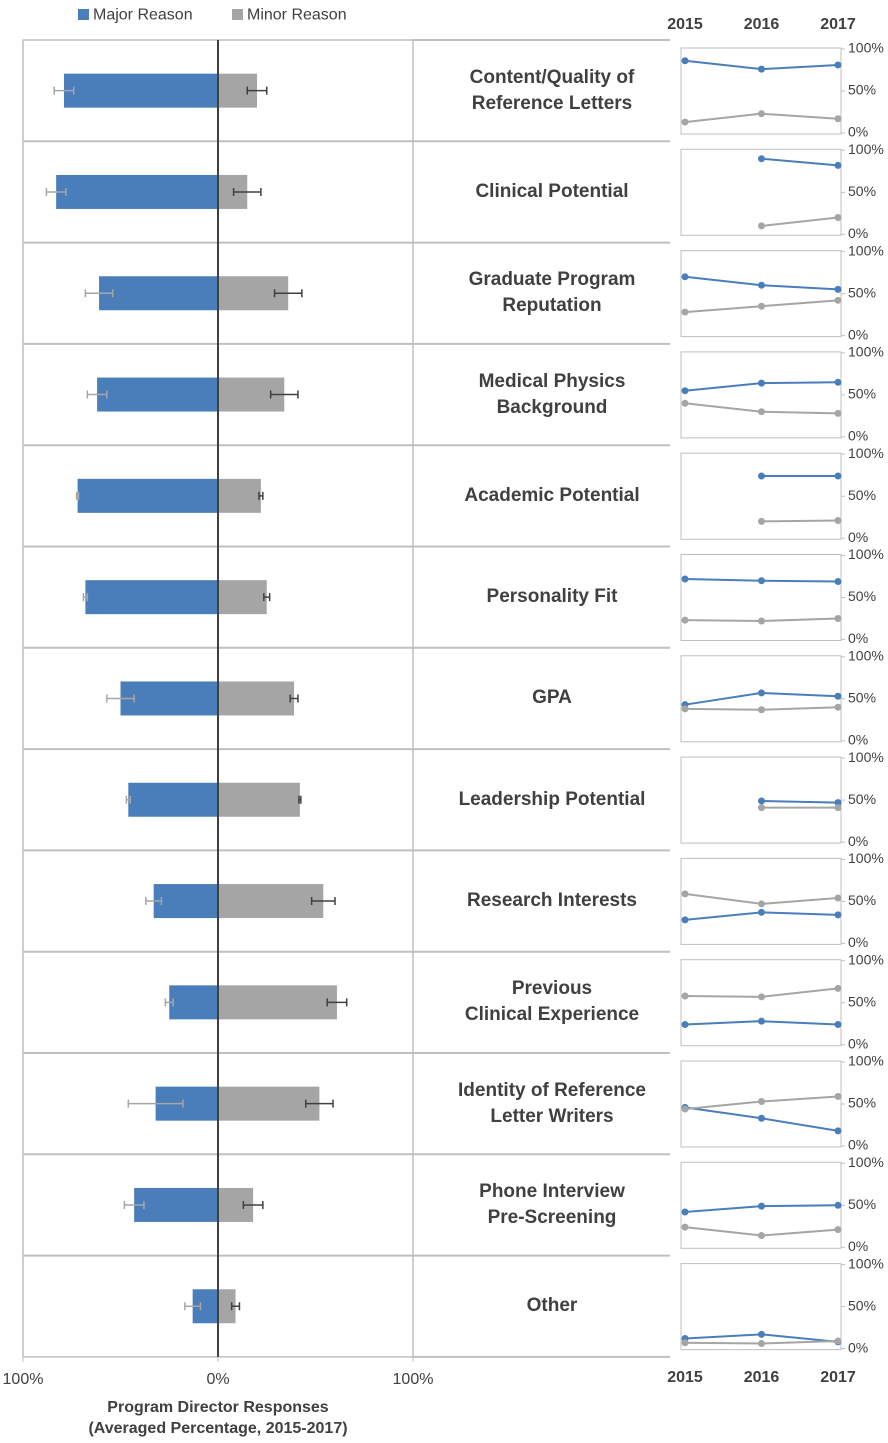 The image size is (888, 1443). Describe the element at coordinates (762, 24) in the screenshot. I see `x-tick-label: 2016` at that location.